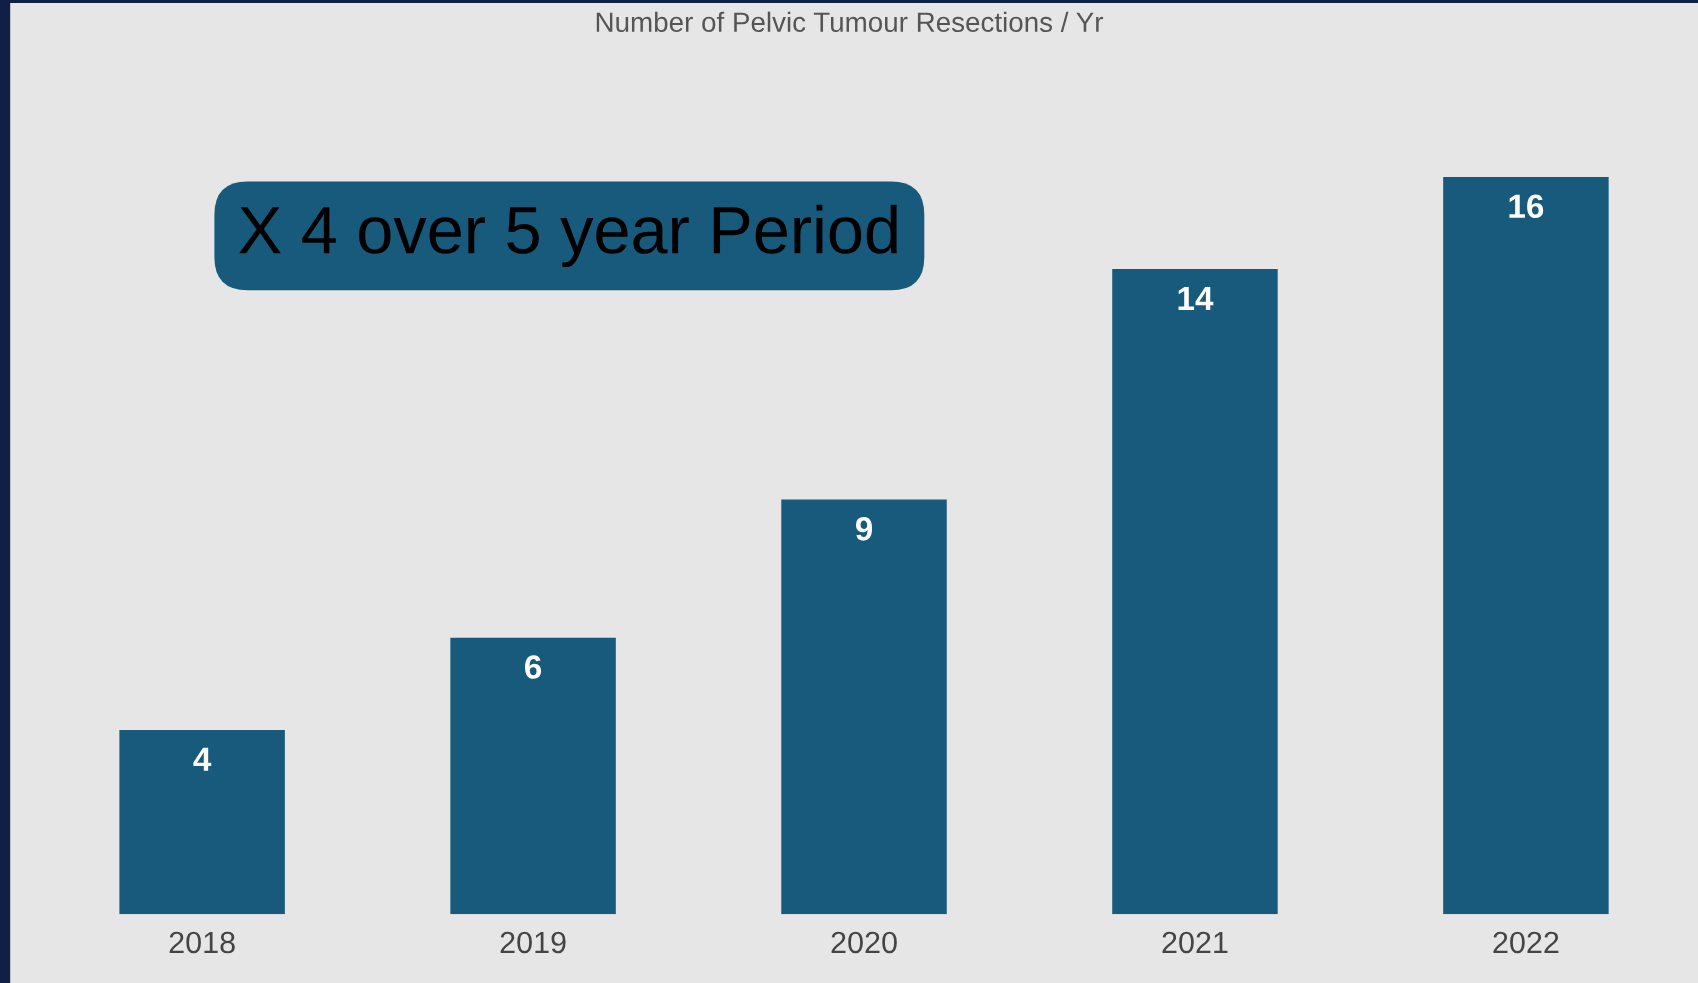 Image resolution: width=1698 pixels, height=983 pixels. Describe the element at coordinates (850, 22) in the screenshot. I see `chart-title: Number of Pelvic Tumour Resections / Yr` at that location.